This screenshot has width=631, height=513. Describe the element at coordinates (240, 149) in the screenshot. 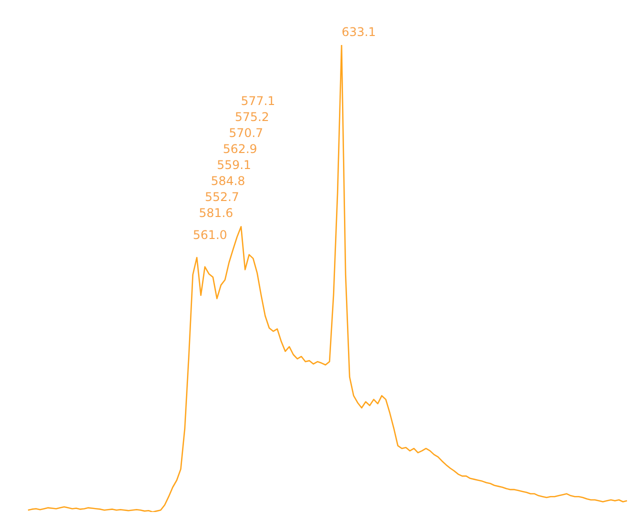

I see `annotation: 562.9` at that location.